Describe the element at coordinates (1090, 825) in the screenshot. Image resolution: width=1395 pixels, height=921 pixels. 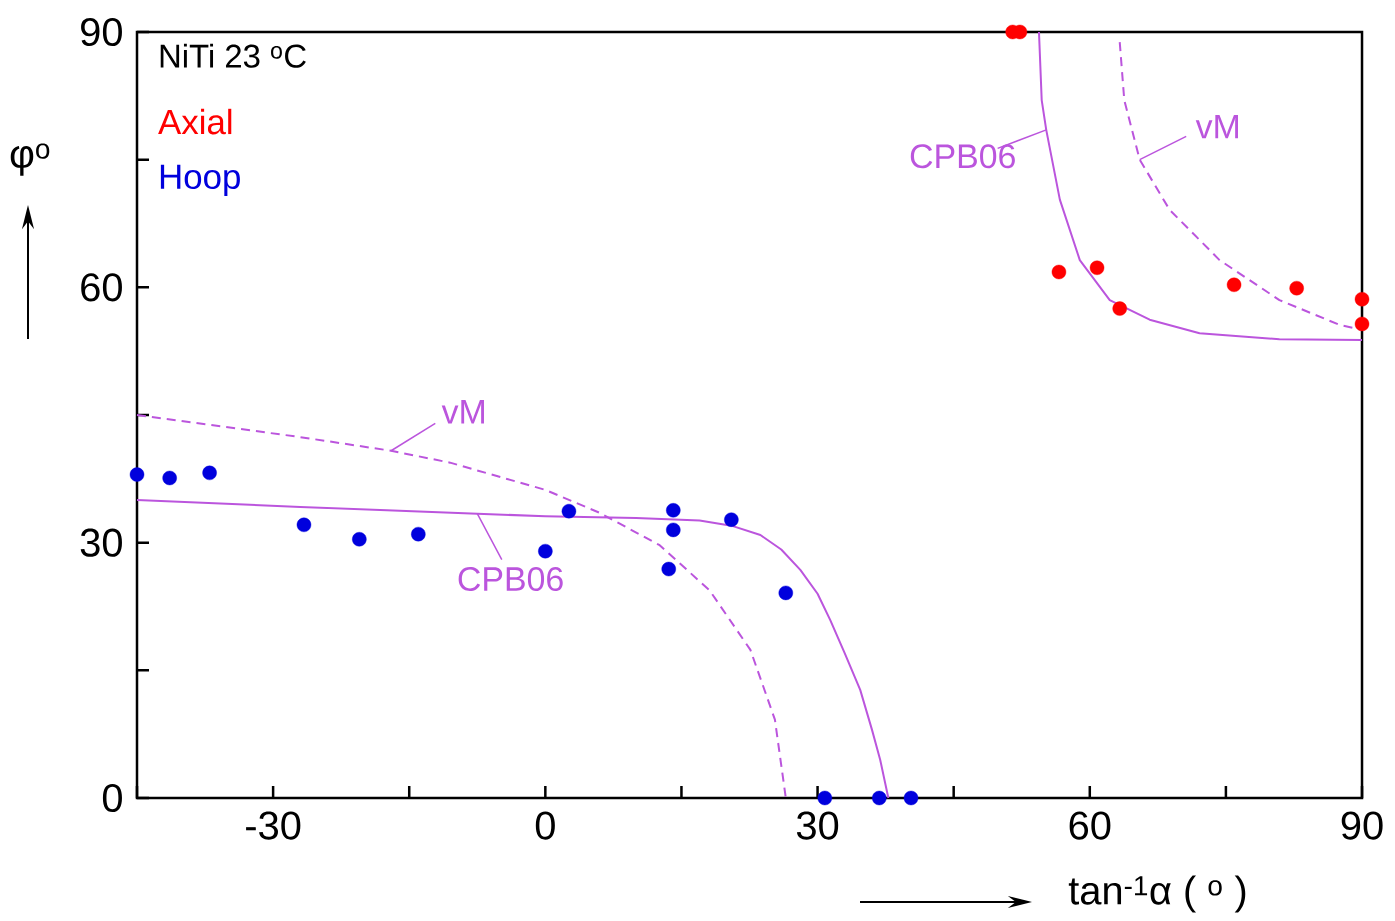
I see `x-tick-label: 60` at that location.